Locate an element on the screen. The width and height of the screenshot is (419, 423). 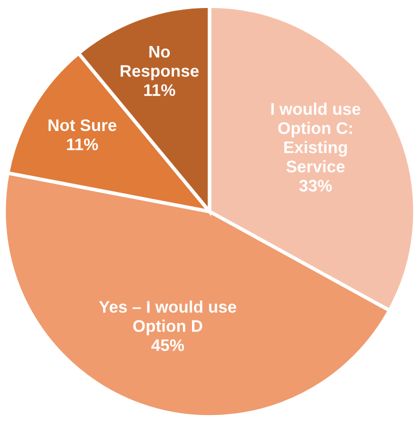
data-label: 33% is located at coordinates (315, 186).